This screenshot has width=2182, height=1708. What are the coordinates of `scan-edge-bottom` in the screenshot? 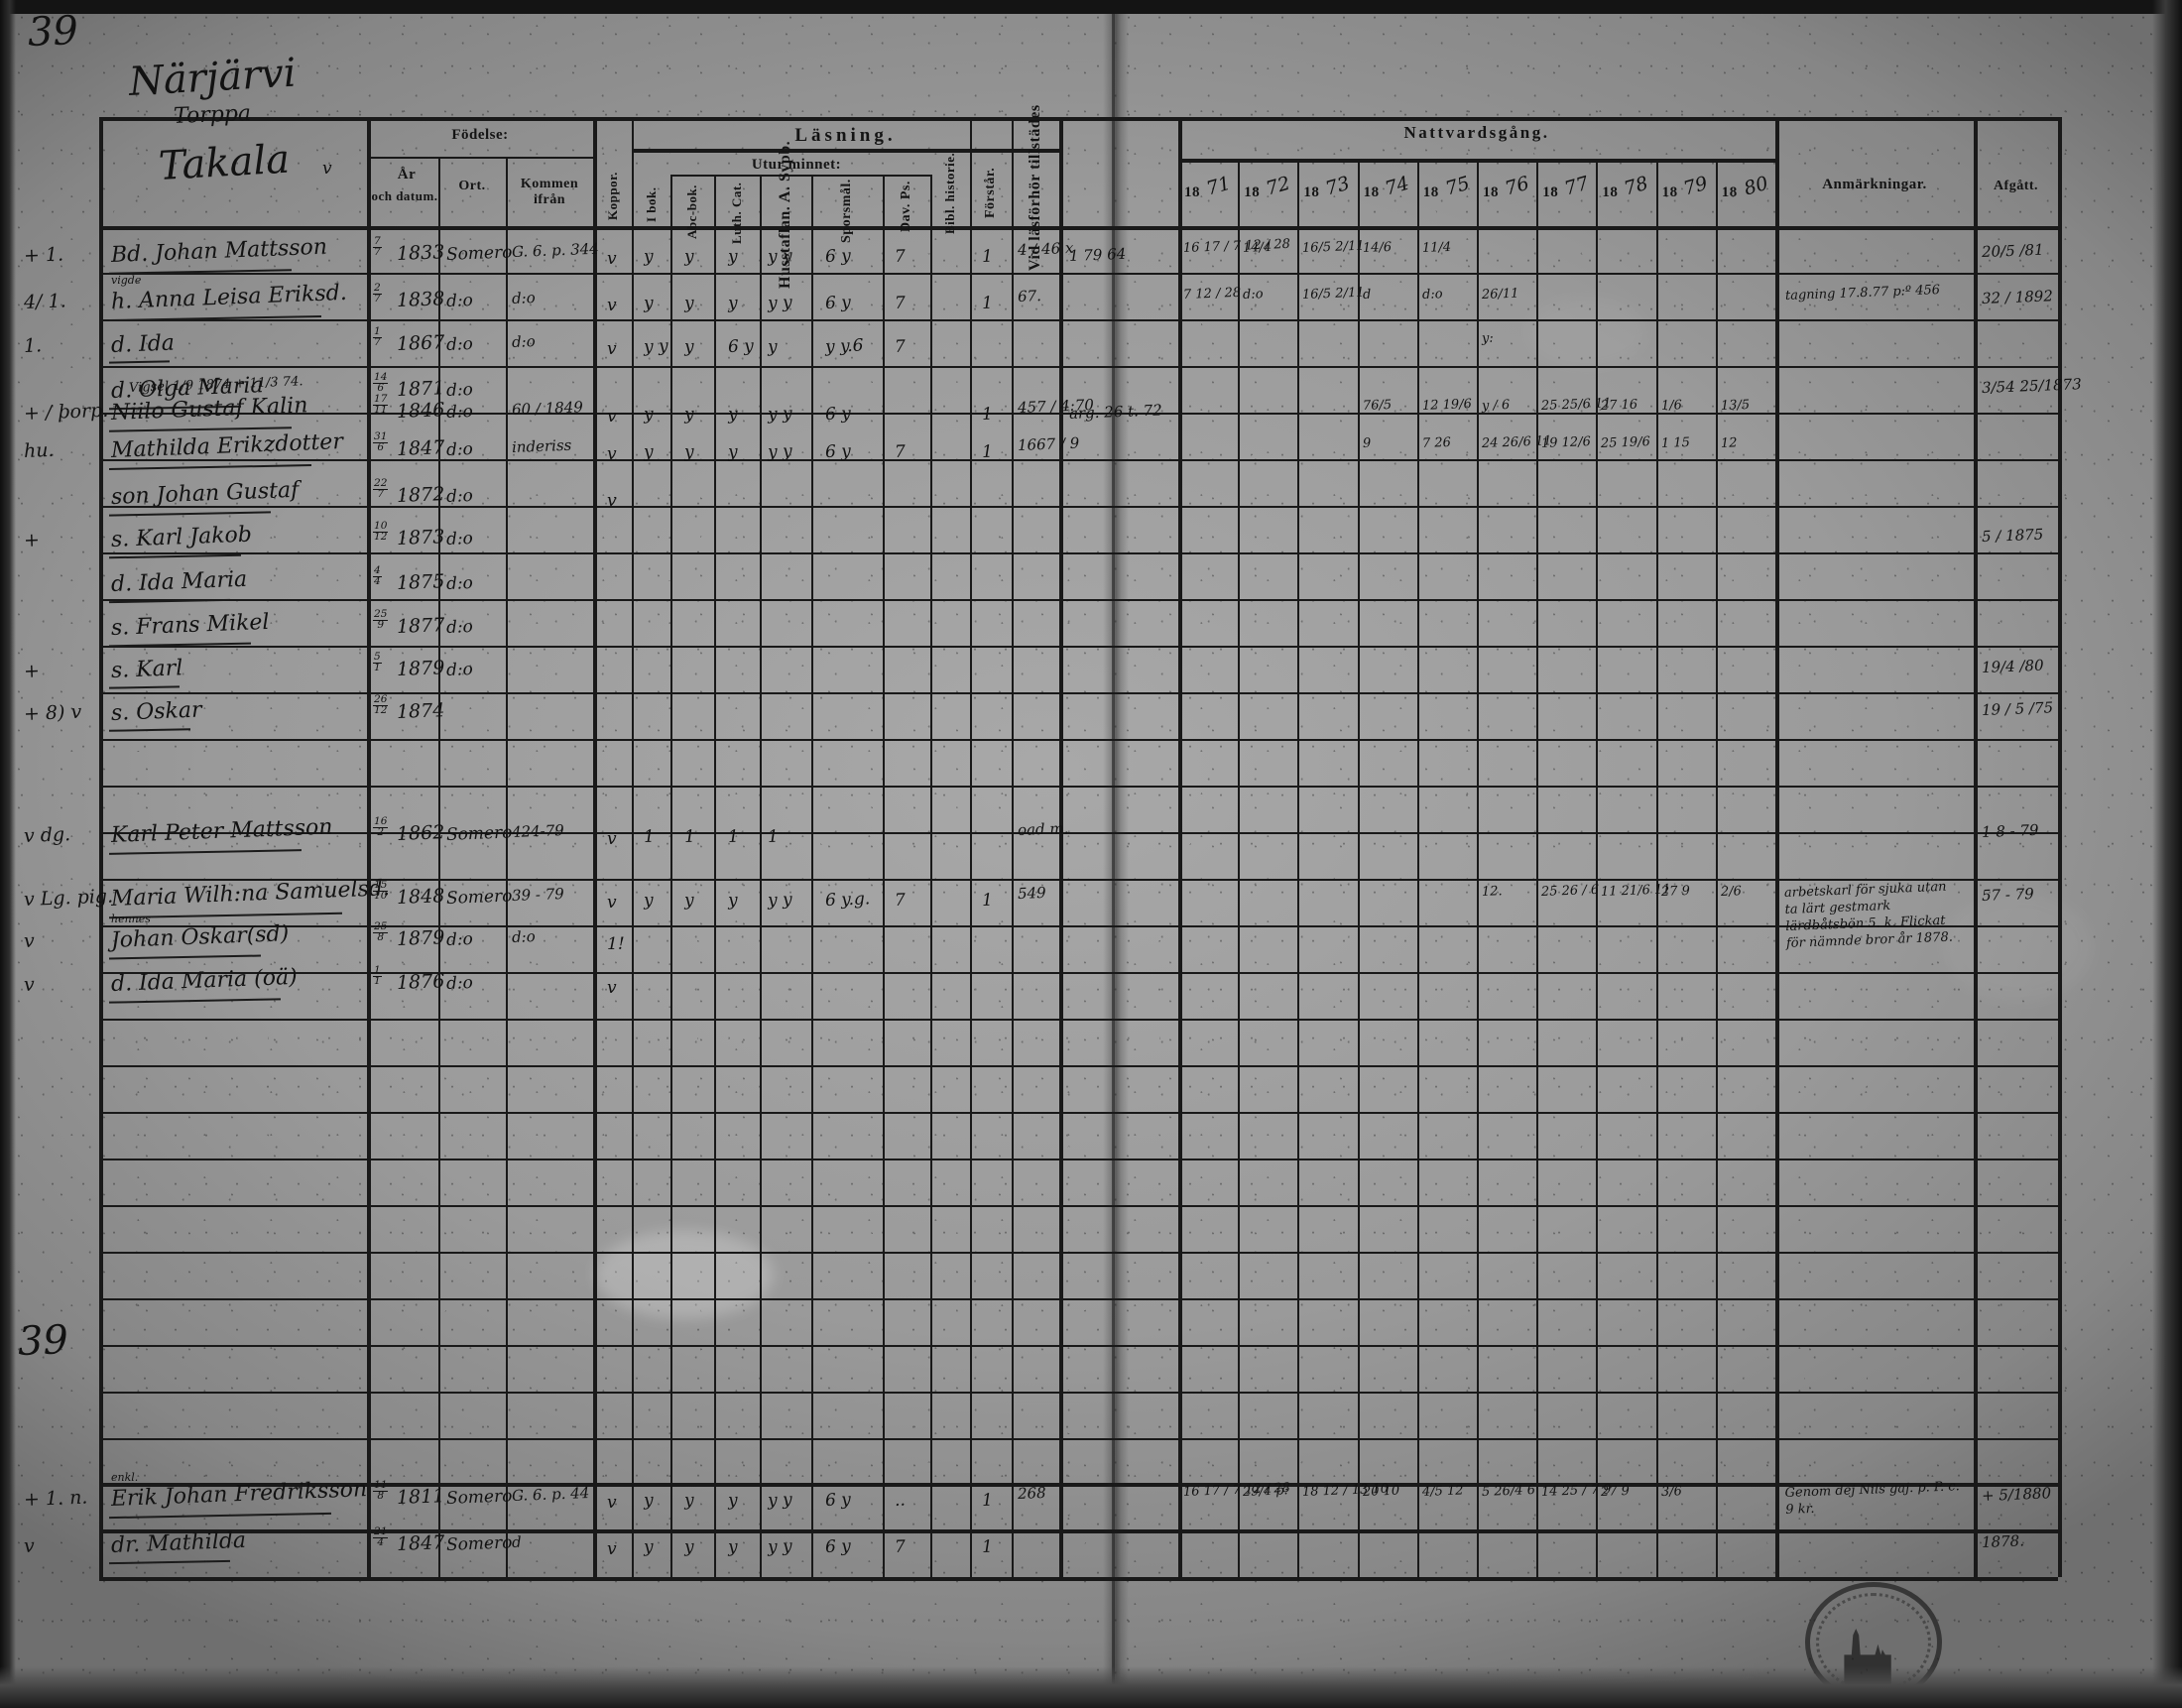 It's located at (1091, 1687).